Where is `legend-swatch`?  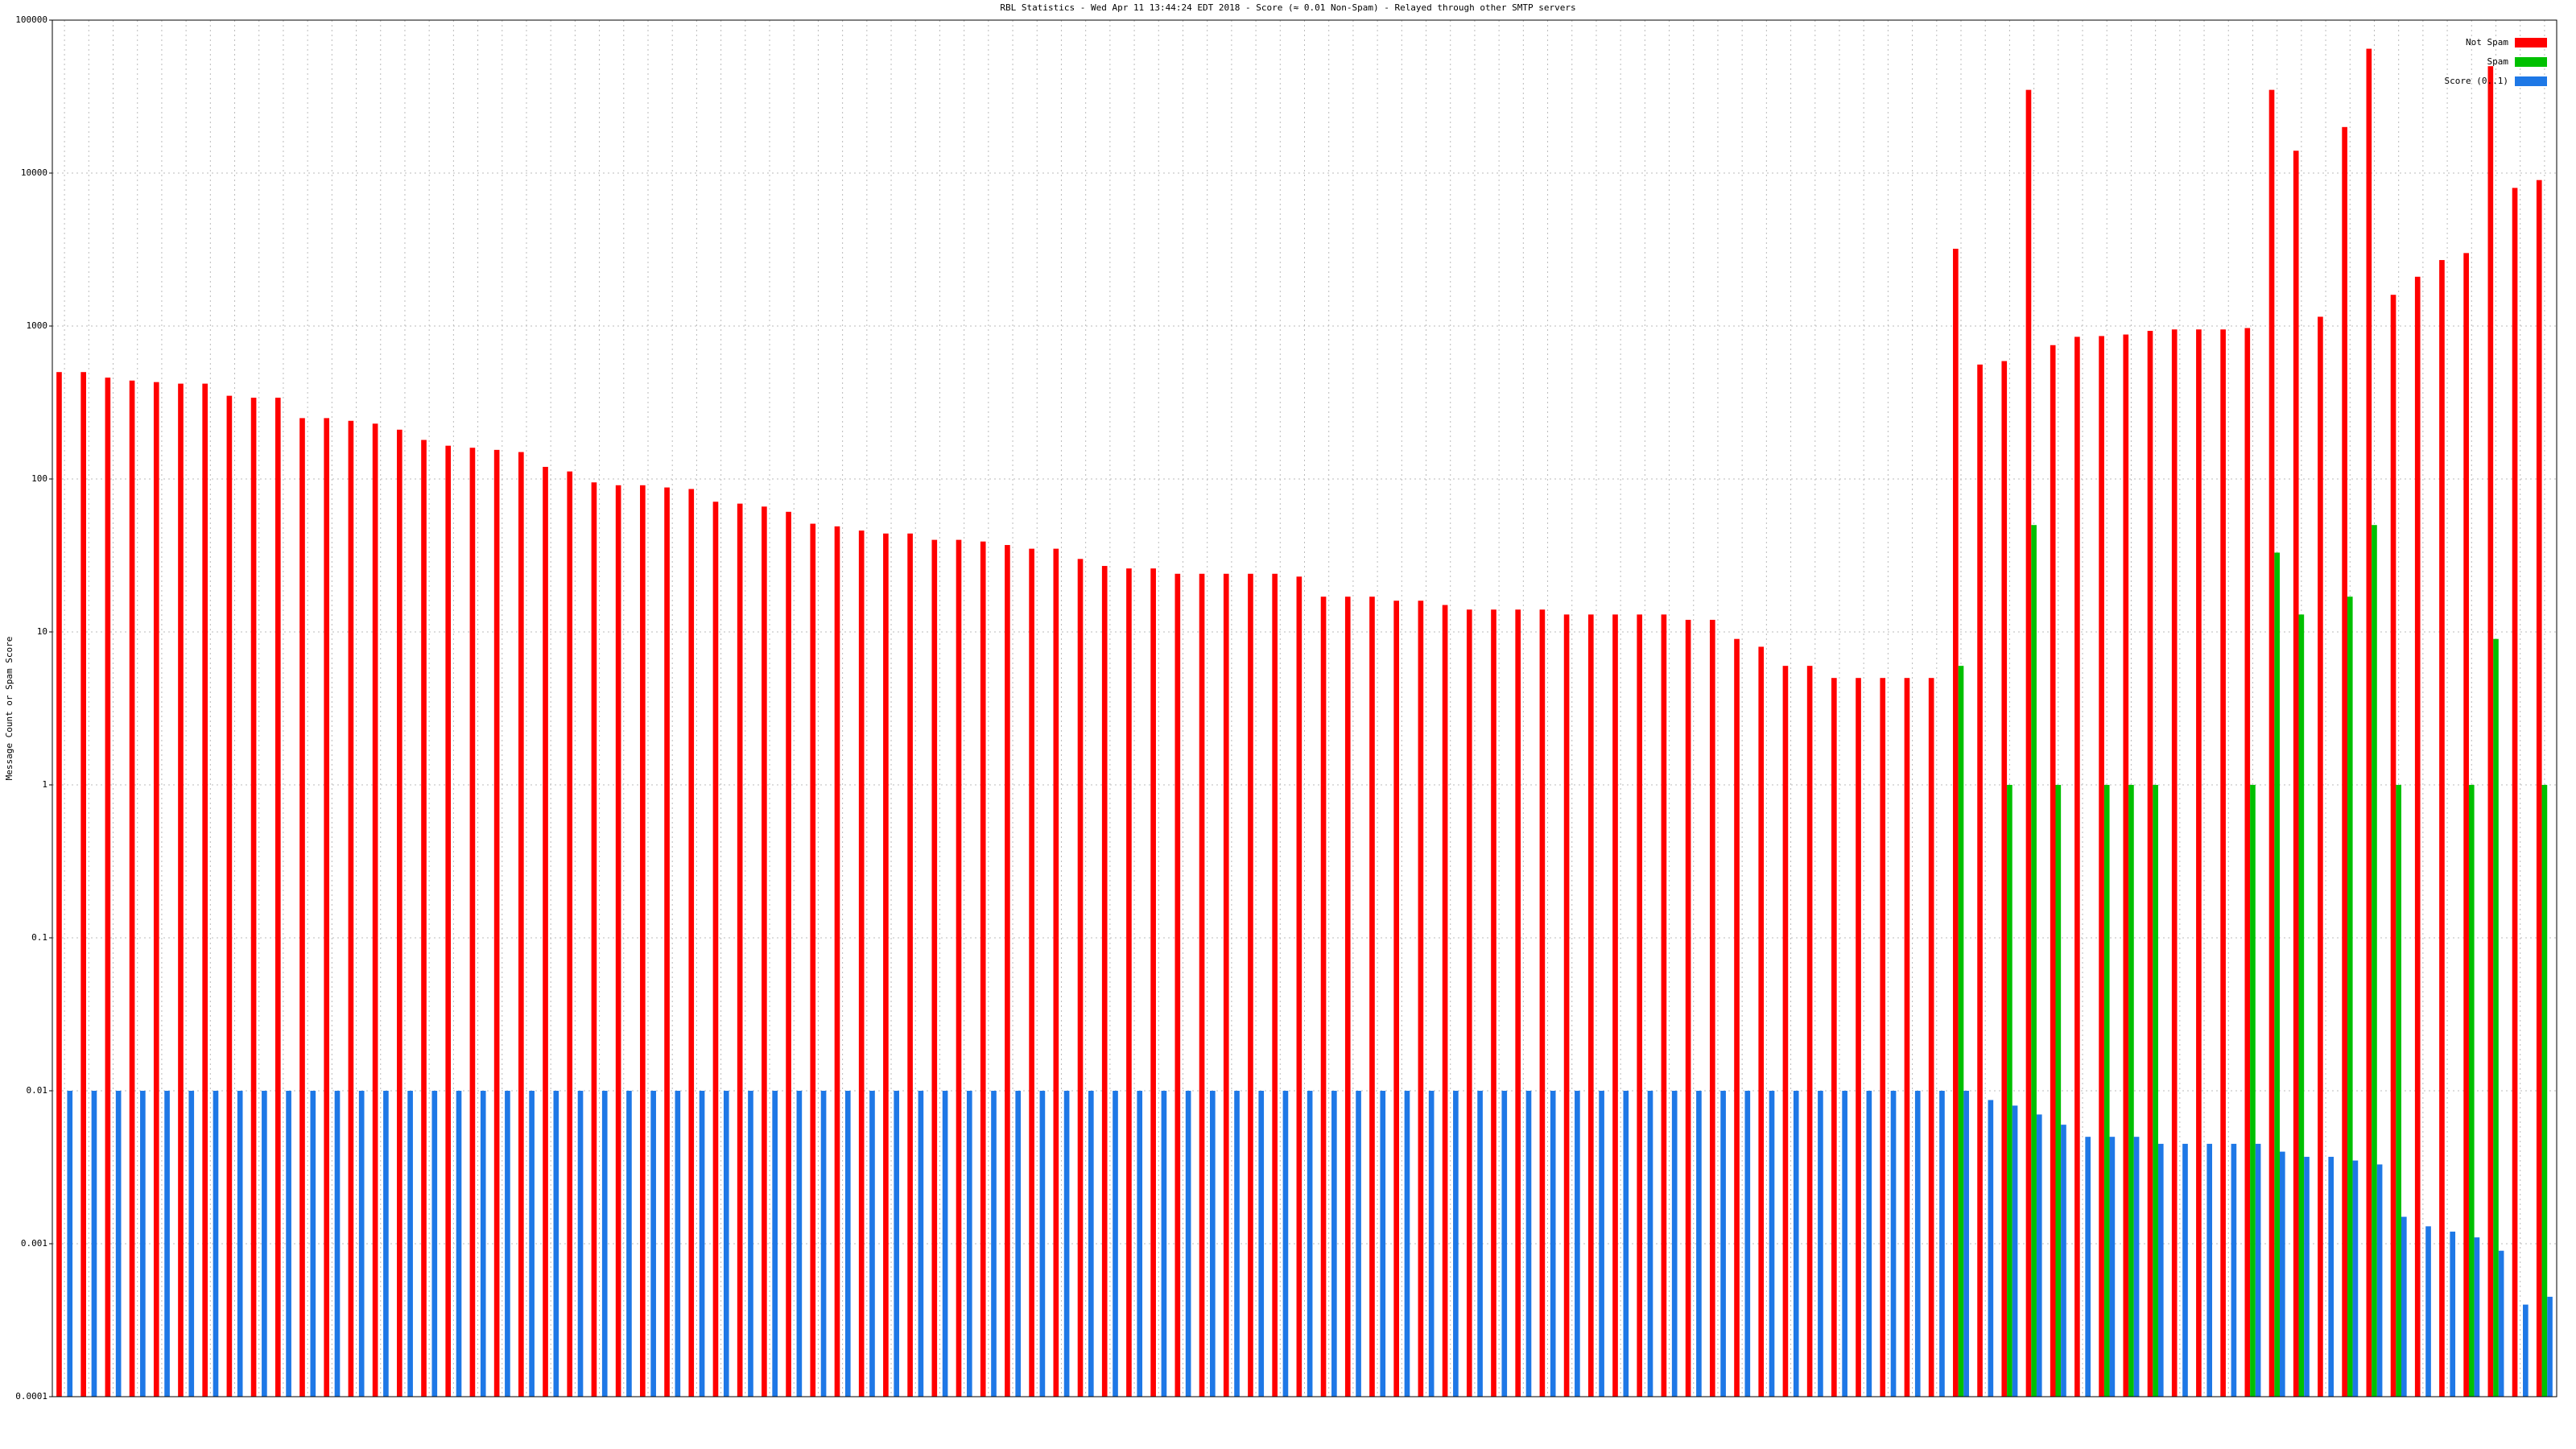
legend-swatch is located at coordinates (2531, 42).